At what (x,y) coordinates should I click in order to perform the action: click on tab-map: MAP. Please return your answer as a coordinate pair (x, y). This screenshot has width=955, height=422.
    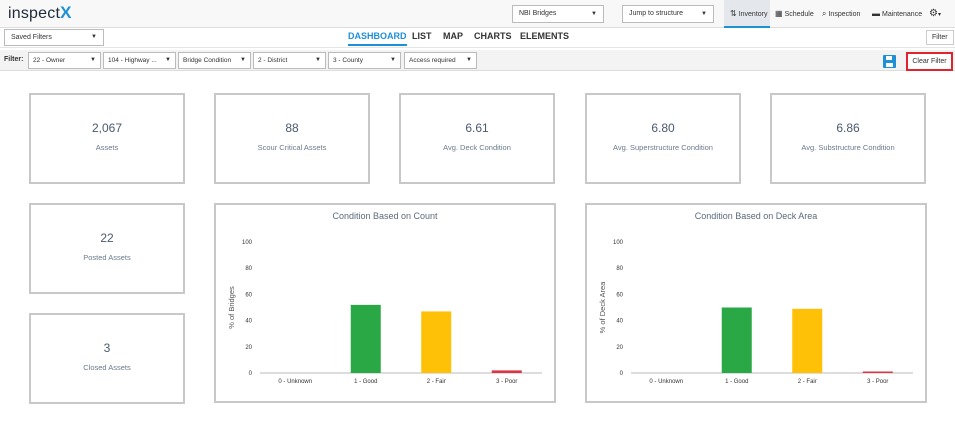
    Looking at the image, I should click on (453, 36).